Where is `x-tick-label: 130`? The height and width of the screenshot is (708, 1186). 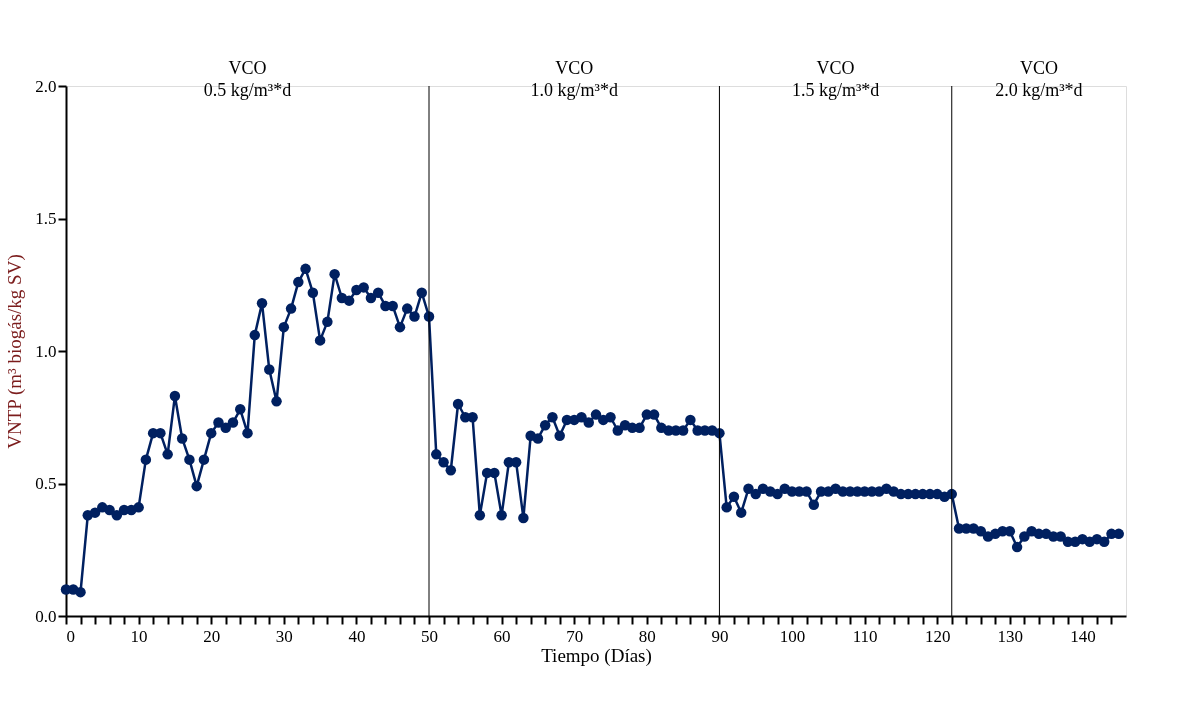 x-tick-label: 130 is located at coordinates (1010, 636).